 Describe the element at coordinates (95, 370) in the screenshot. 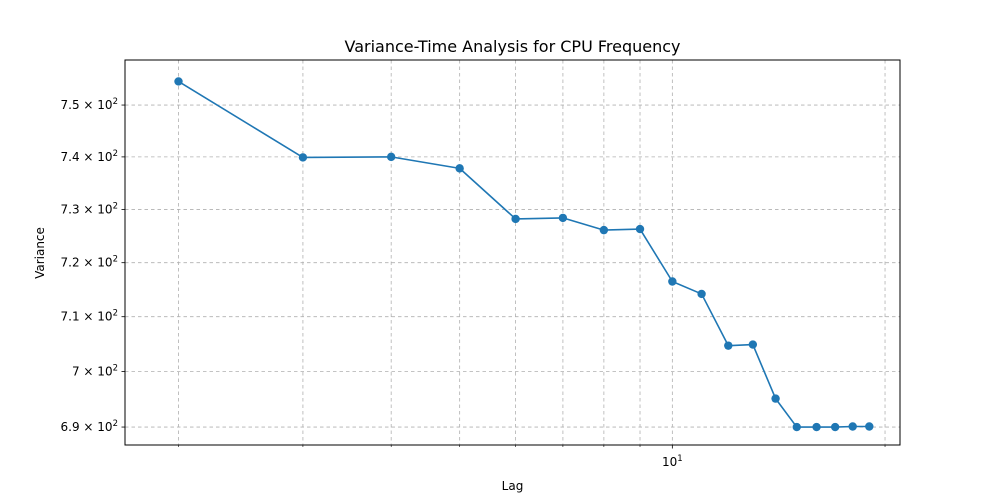

I see `y-tick-label: 7 × 102` at that location.